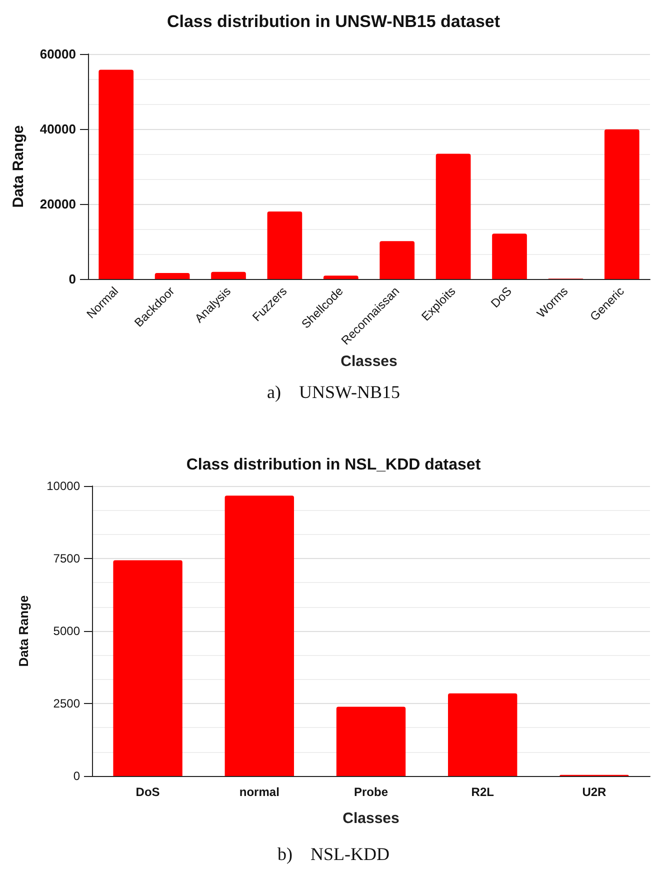 The height and width of the screenshot is (871, 667). I want to click on y-tick-label: 5000, so click(66, 631).